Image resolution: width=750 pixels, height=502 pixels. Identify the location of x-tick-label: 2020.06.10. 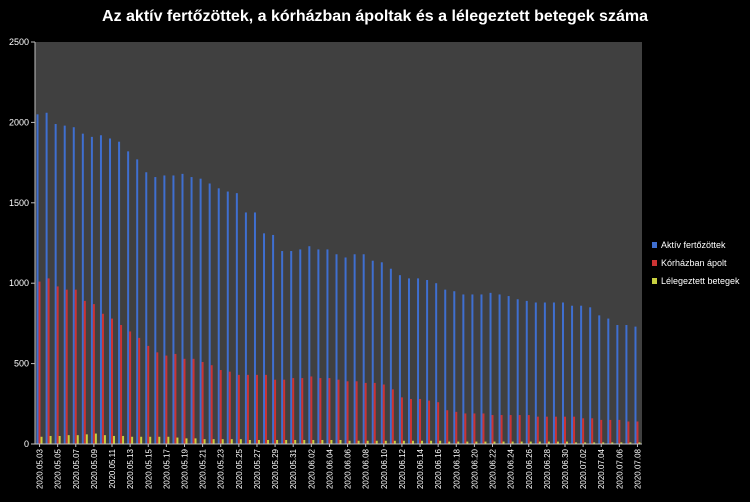
(384, 468).